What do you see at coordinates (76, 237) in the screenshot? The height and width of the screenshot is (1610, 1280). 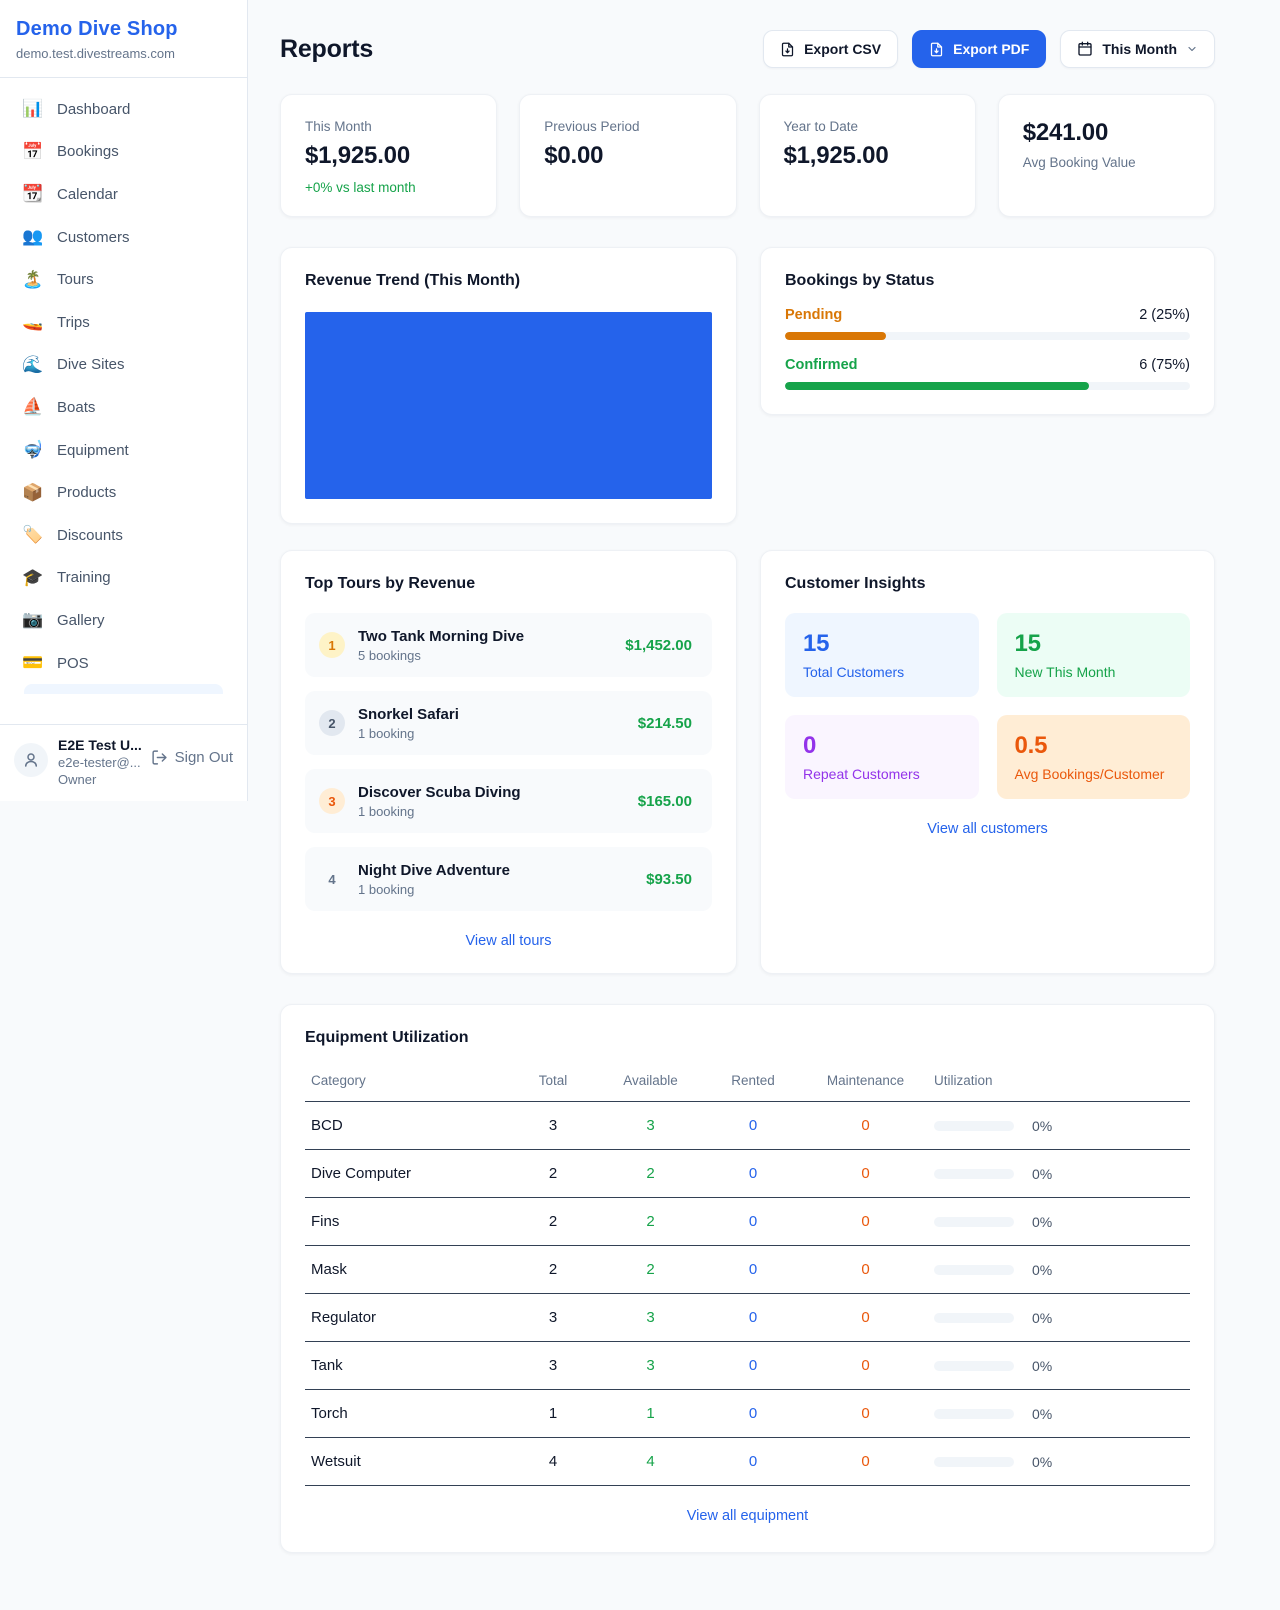 I see `sidebar-item-customers: 👥 Customers` at bounding box center [76, 237].